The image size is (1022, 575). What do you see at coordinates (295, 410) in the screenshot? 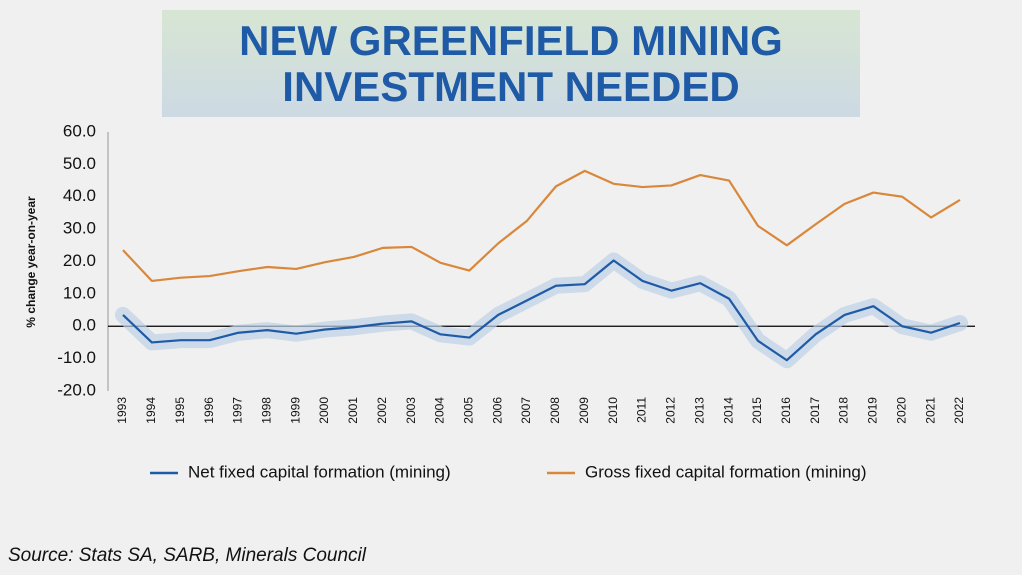
I see `x-tick-label: 1999` at bounding box center [295, 410].